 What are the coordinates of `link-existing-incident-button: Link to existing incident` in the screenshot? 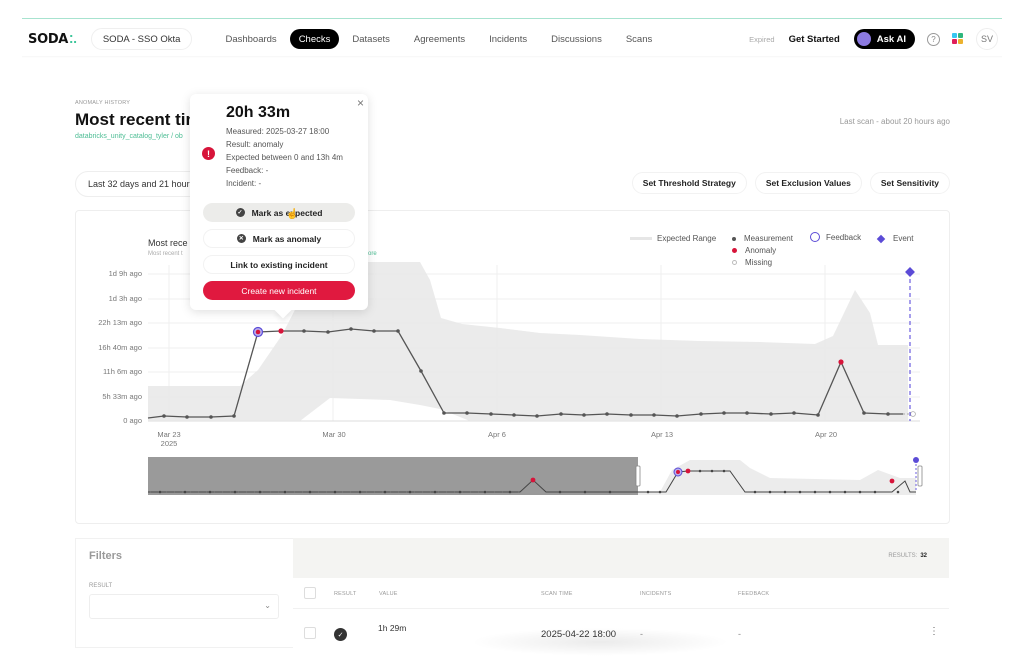 It's located at (279, 264).